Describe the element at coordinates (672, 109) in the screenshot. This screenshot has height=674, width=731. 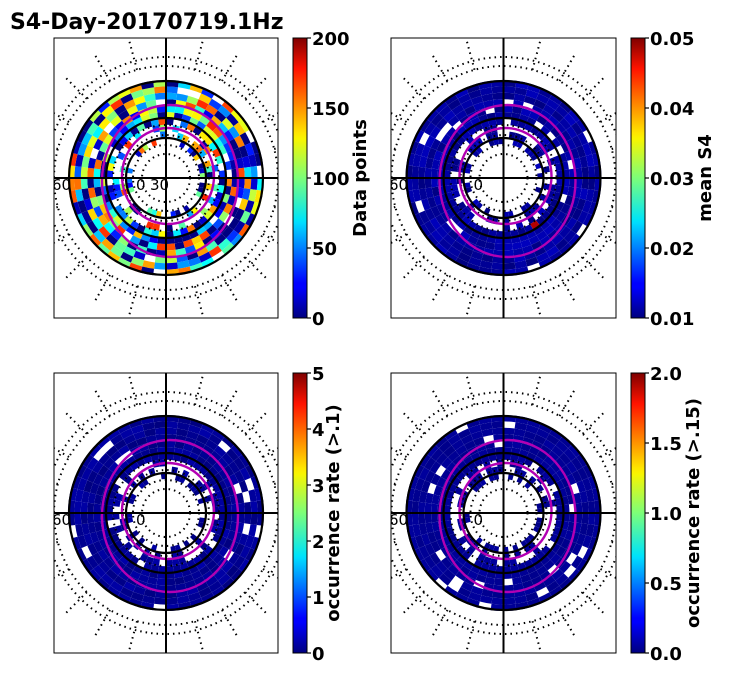
I see `colorbar-tick-label: 0.04` at that location.